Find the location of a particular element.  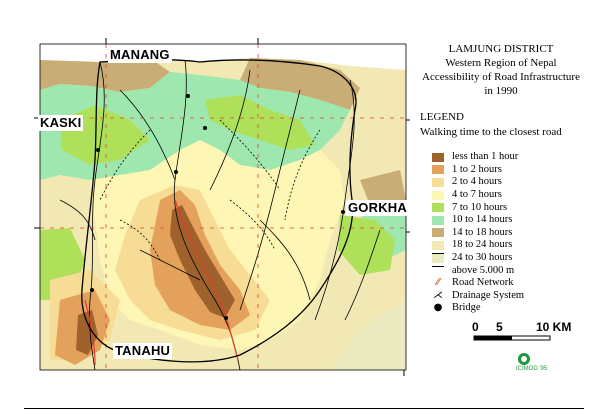

title-region: Western Region of Nepal is located at coordinates (501, 63).